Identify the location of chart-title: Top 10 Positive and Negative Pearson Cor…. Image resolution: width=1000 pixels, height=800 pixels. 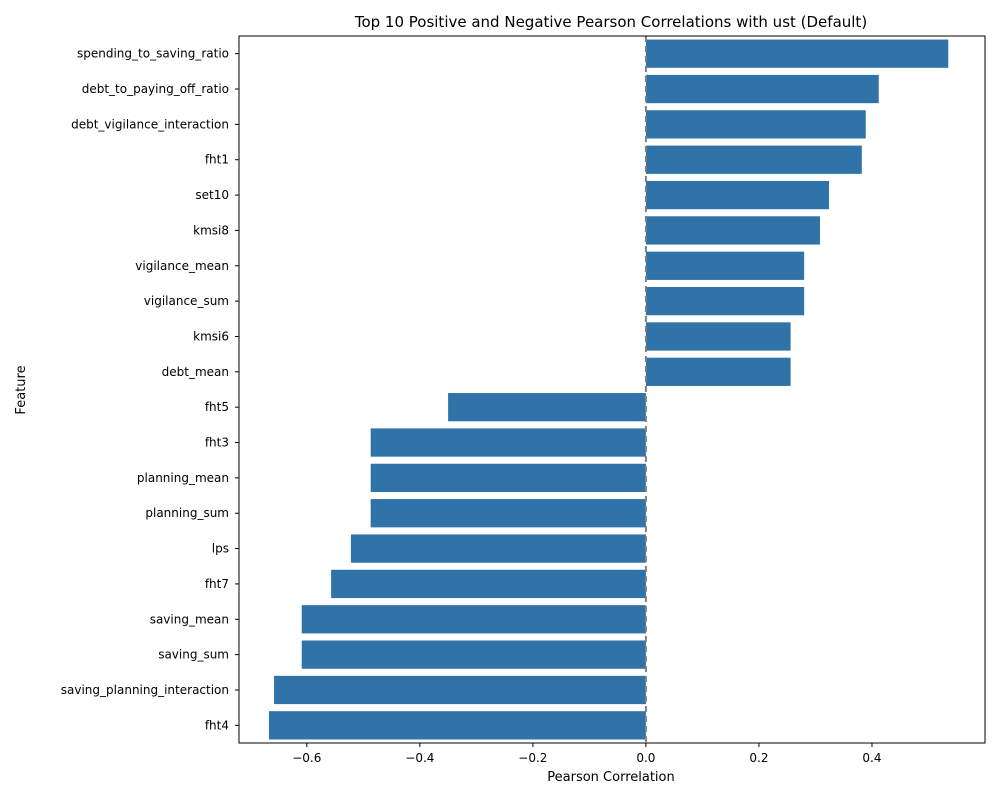
(610, 22).